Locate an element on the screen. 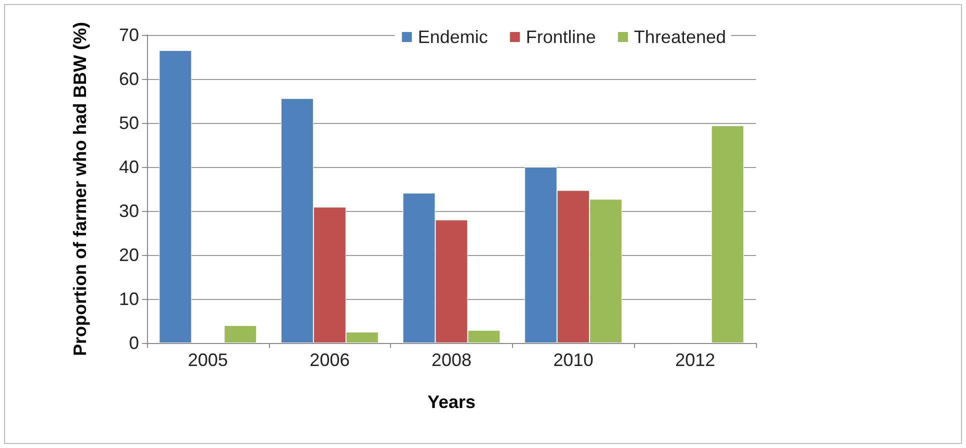  x-tick-label: 2005 is located at coordinates (208, 360).